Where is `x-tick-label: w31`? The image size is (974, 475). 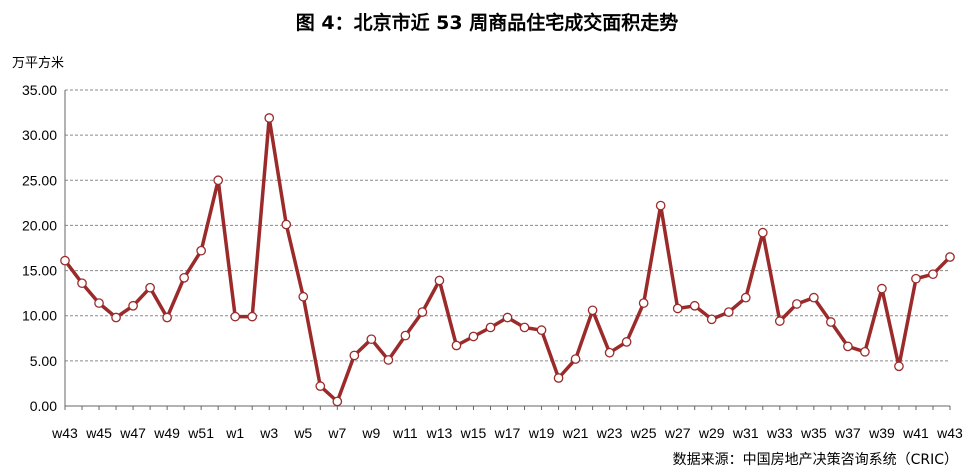
x-tick-label: w31 is located at coordinates (745, 433).